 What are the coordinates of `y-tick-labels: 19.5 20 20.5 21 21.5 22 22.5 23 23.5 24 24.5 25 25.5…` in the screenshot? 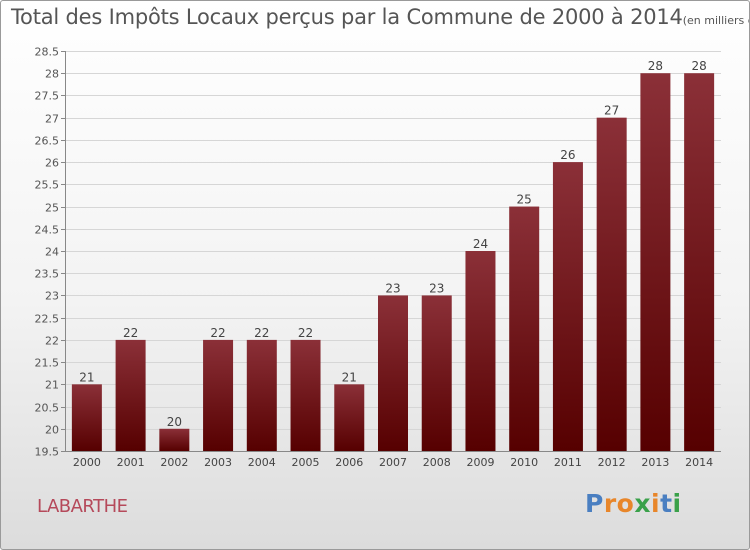 It's located at (47, 252).